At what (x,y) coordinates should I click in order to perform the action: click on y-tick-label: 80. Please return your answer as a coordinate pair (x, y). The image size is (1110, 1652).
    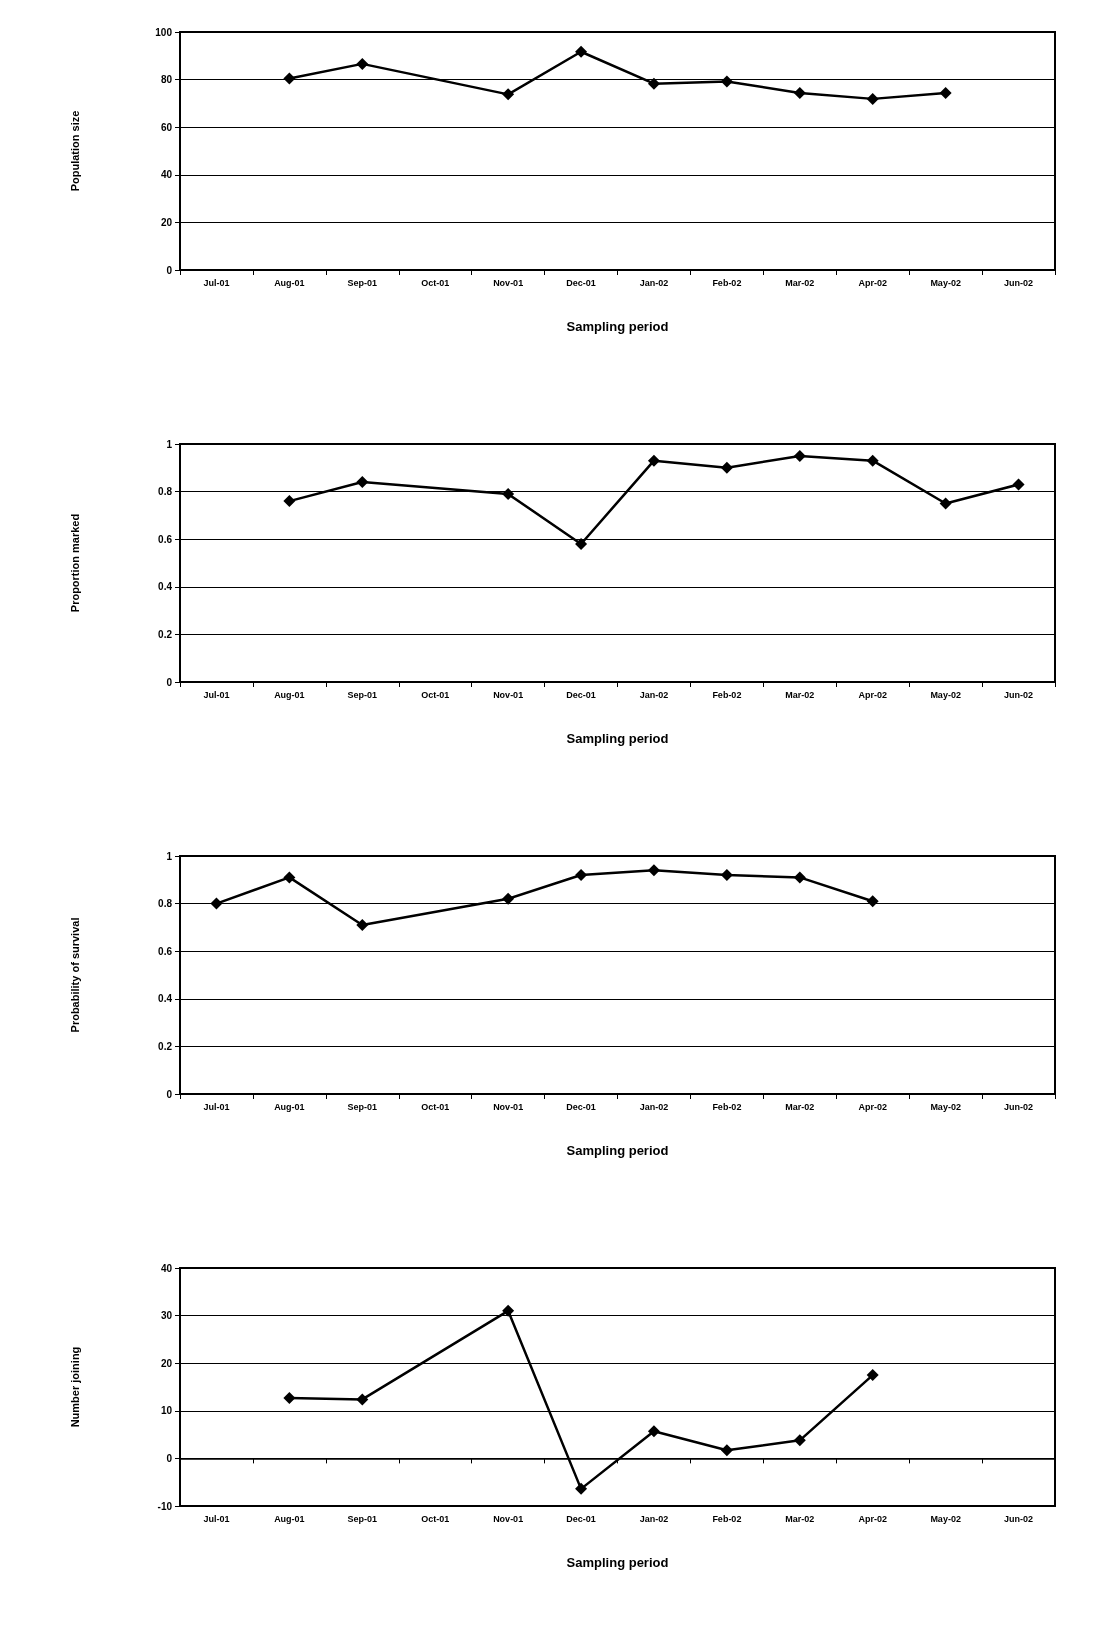
    Looking at the image, I should click on (166, 80).